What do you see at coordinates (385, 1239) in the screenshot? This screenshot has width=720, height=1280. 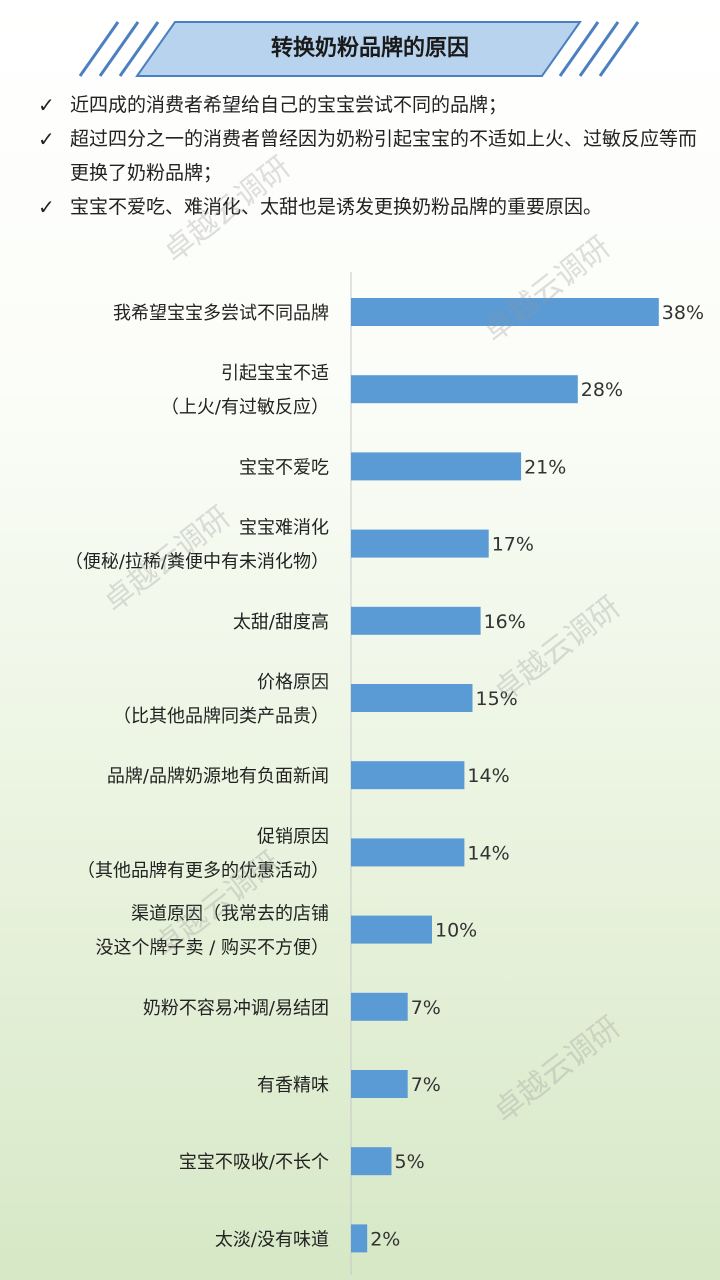 I see `data-label: 2%` at bounding box center [385, 1239].